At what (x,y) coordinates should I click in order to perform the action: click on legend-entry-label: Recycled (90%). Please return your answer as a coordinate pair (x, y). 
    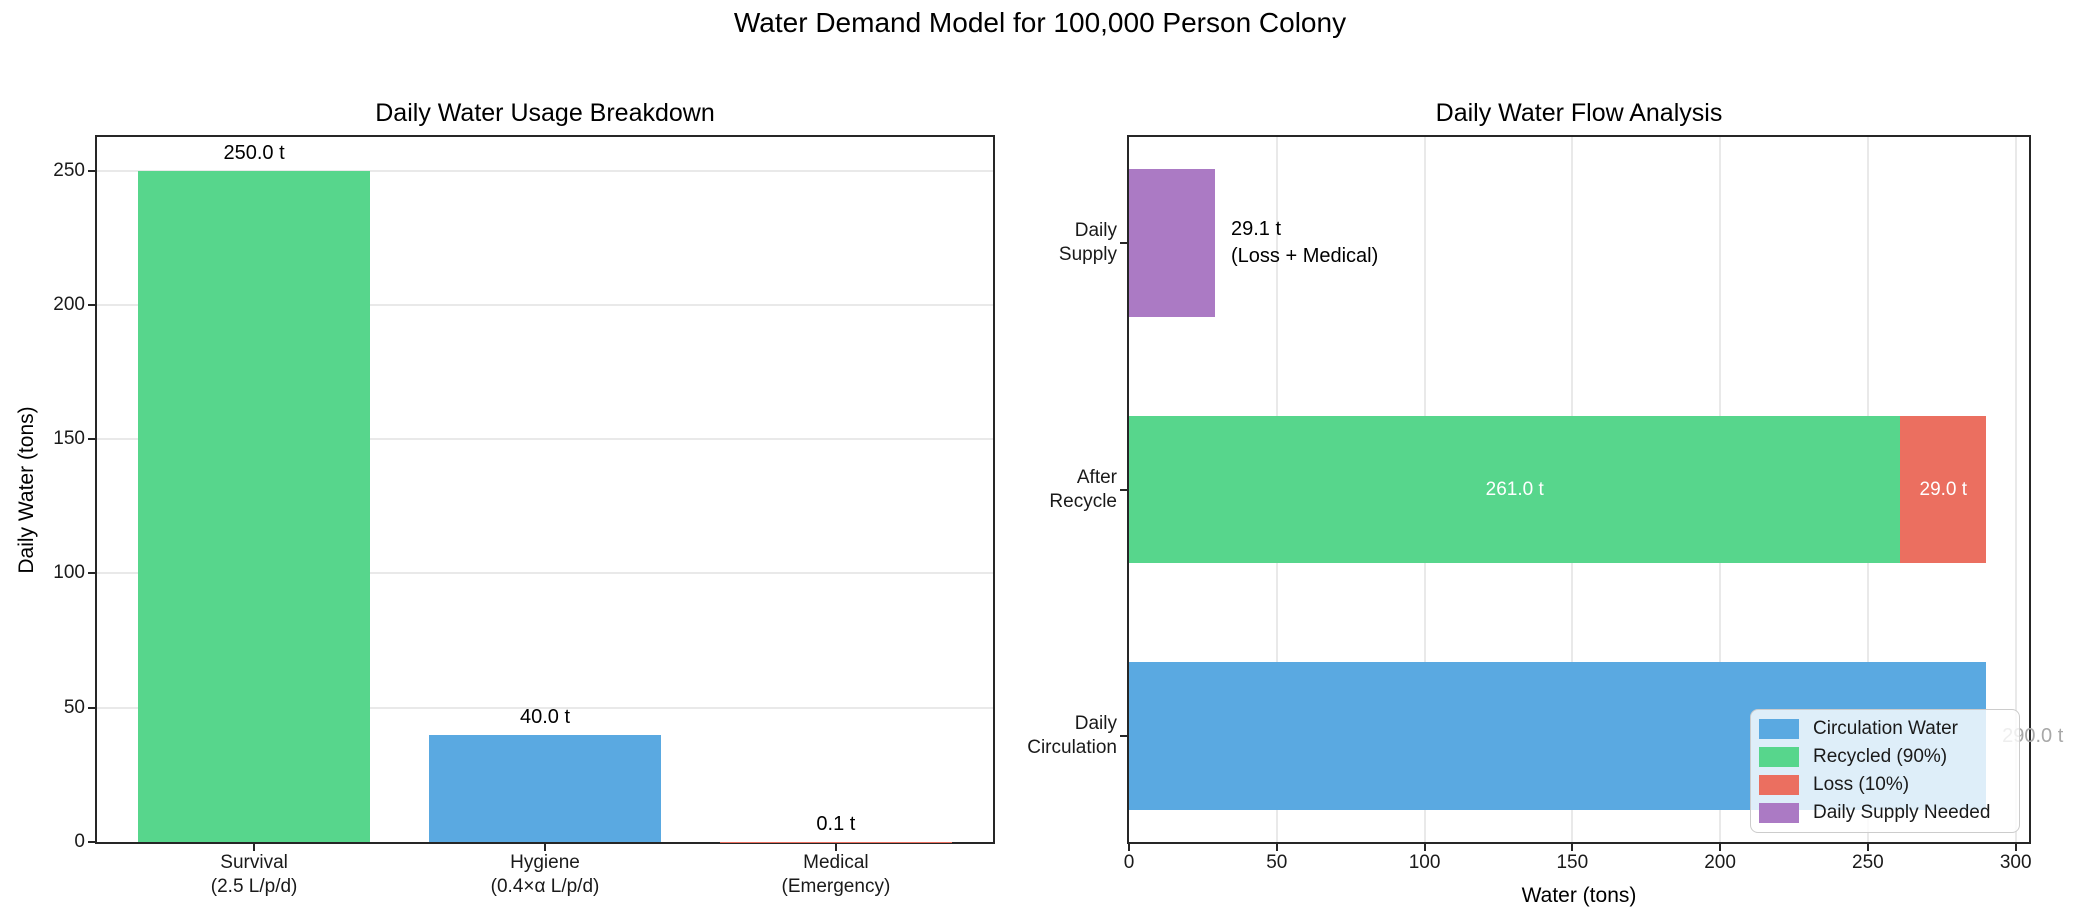
    Looking at the image, I should click on (1880, 756).